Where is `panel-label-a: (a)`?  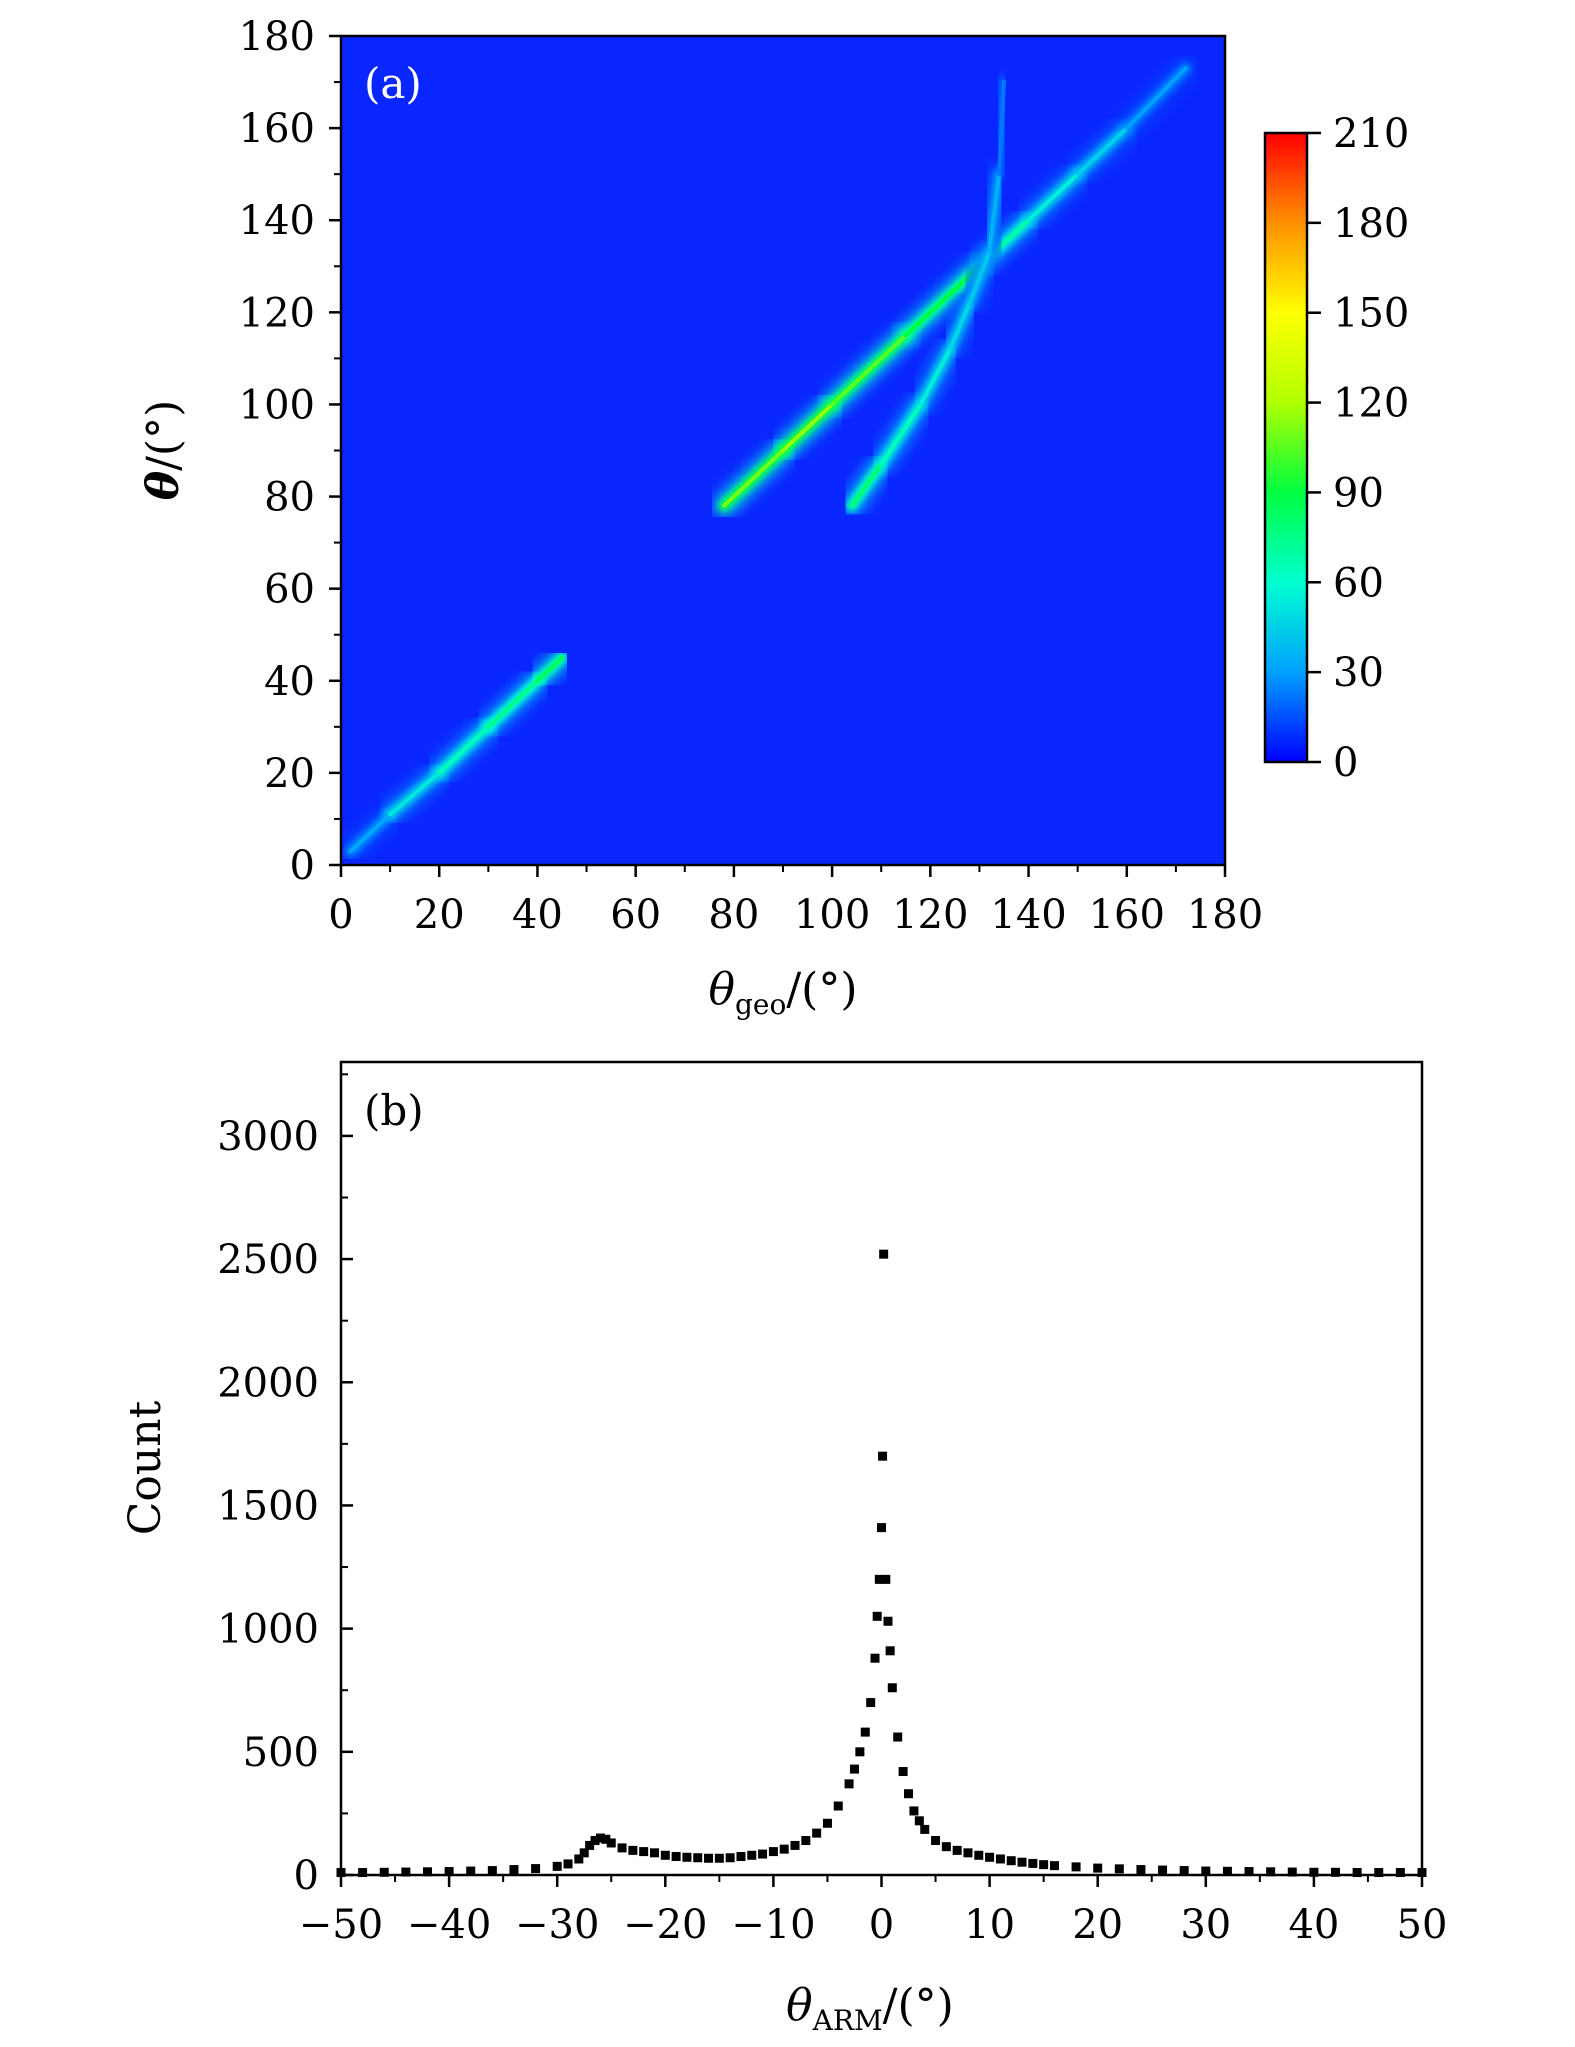 panel-label-a: (a) is located at coordinates (393, 83).